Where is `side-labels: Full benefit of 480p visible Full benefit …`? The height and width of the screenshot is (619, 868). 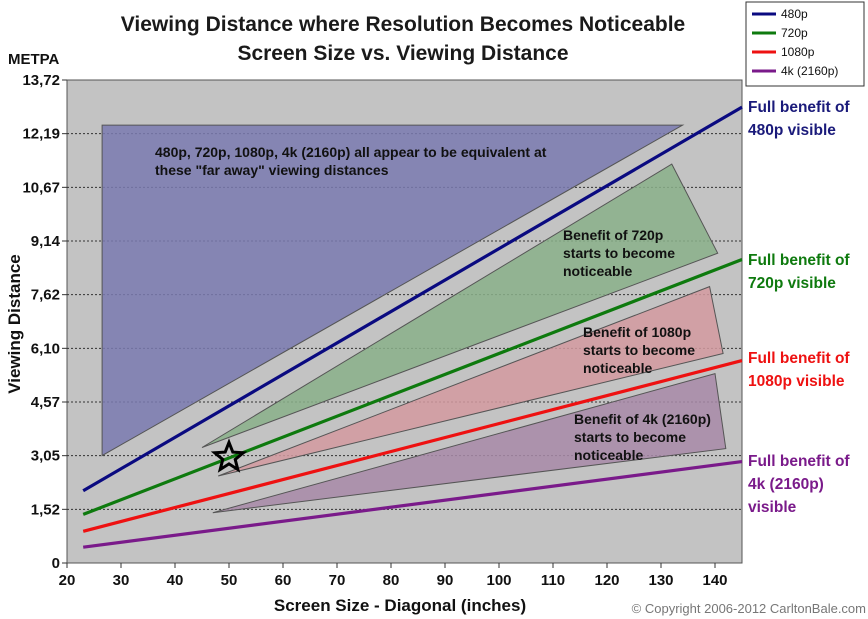 side-labels: Full benefit of 480p visible Full benefit … is located at coordinates (799, 307).